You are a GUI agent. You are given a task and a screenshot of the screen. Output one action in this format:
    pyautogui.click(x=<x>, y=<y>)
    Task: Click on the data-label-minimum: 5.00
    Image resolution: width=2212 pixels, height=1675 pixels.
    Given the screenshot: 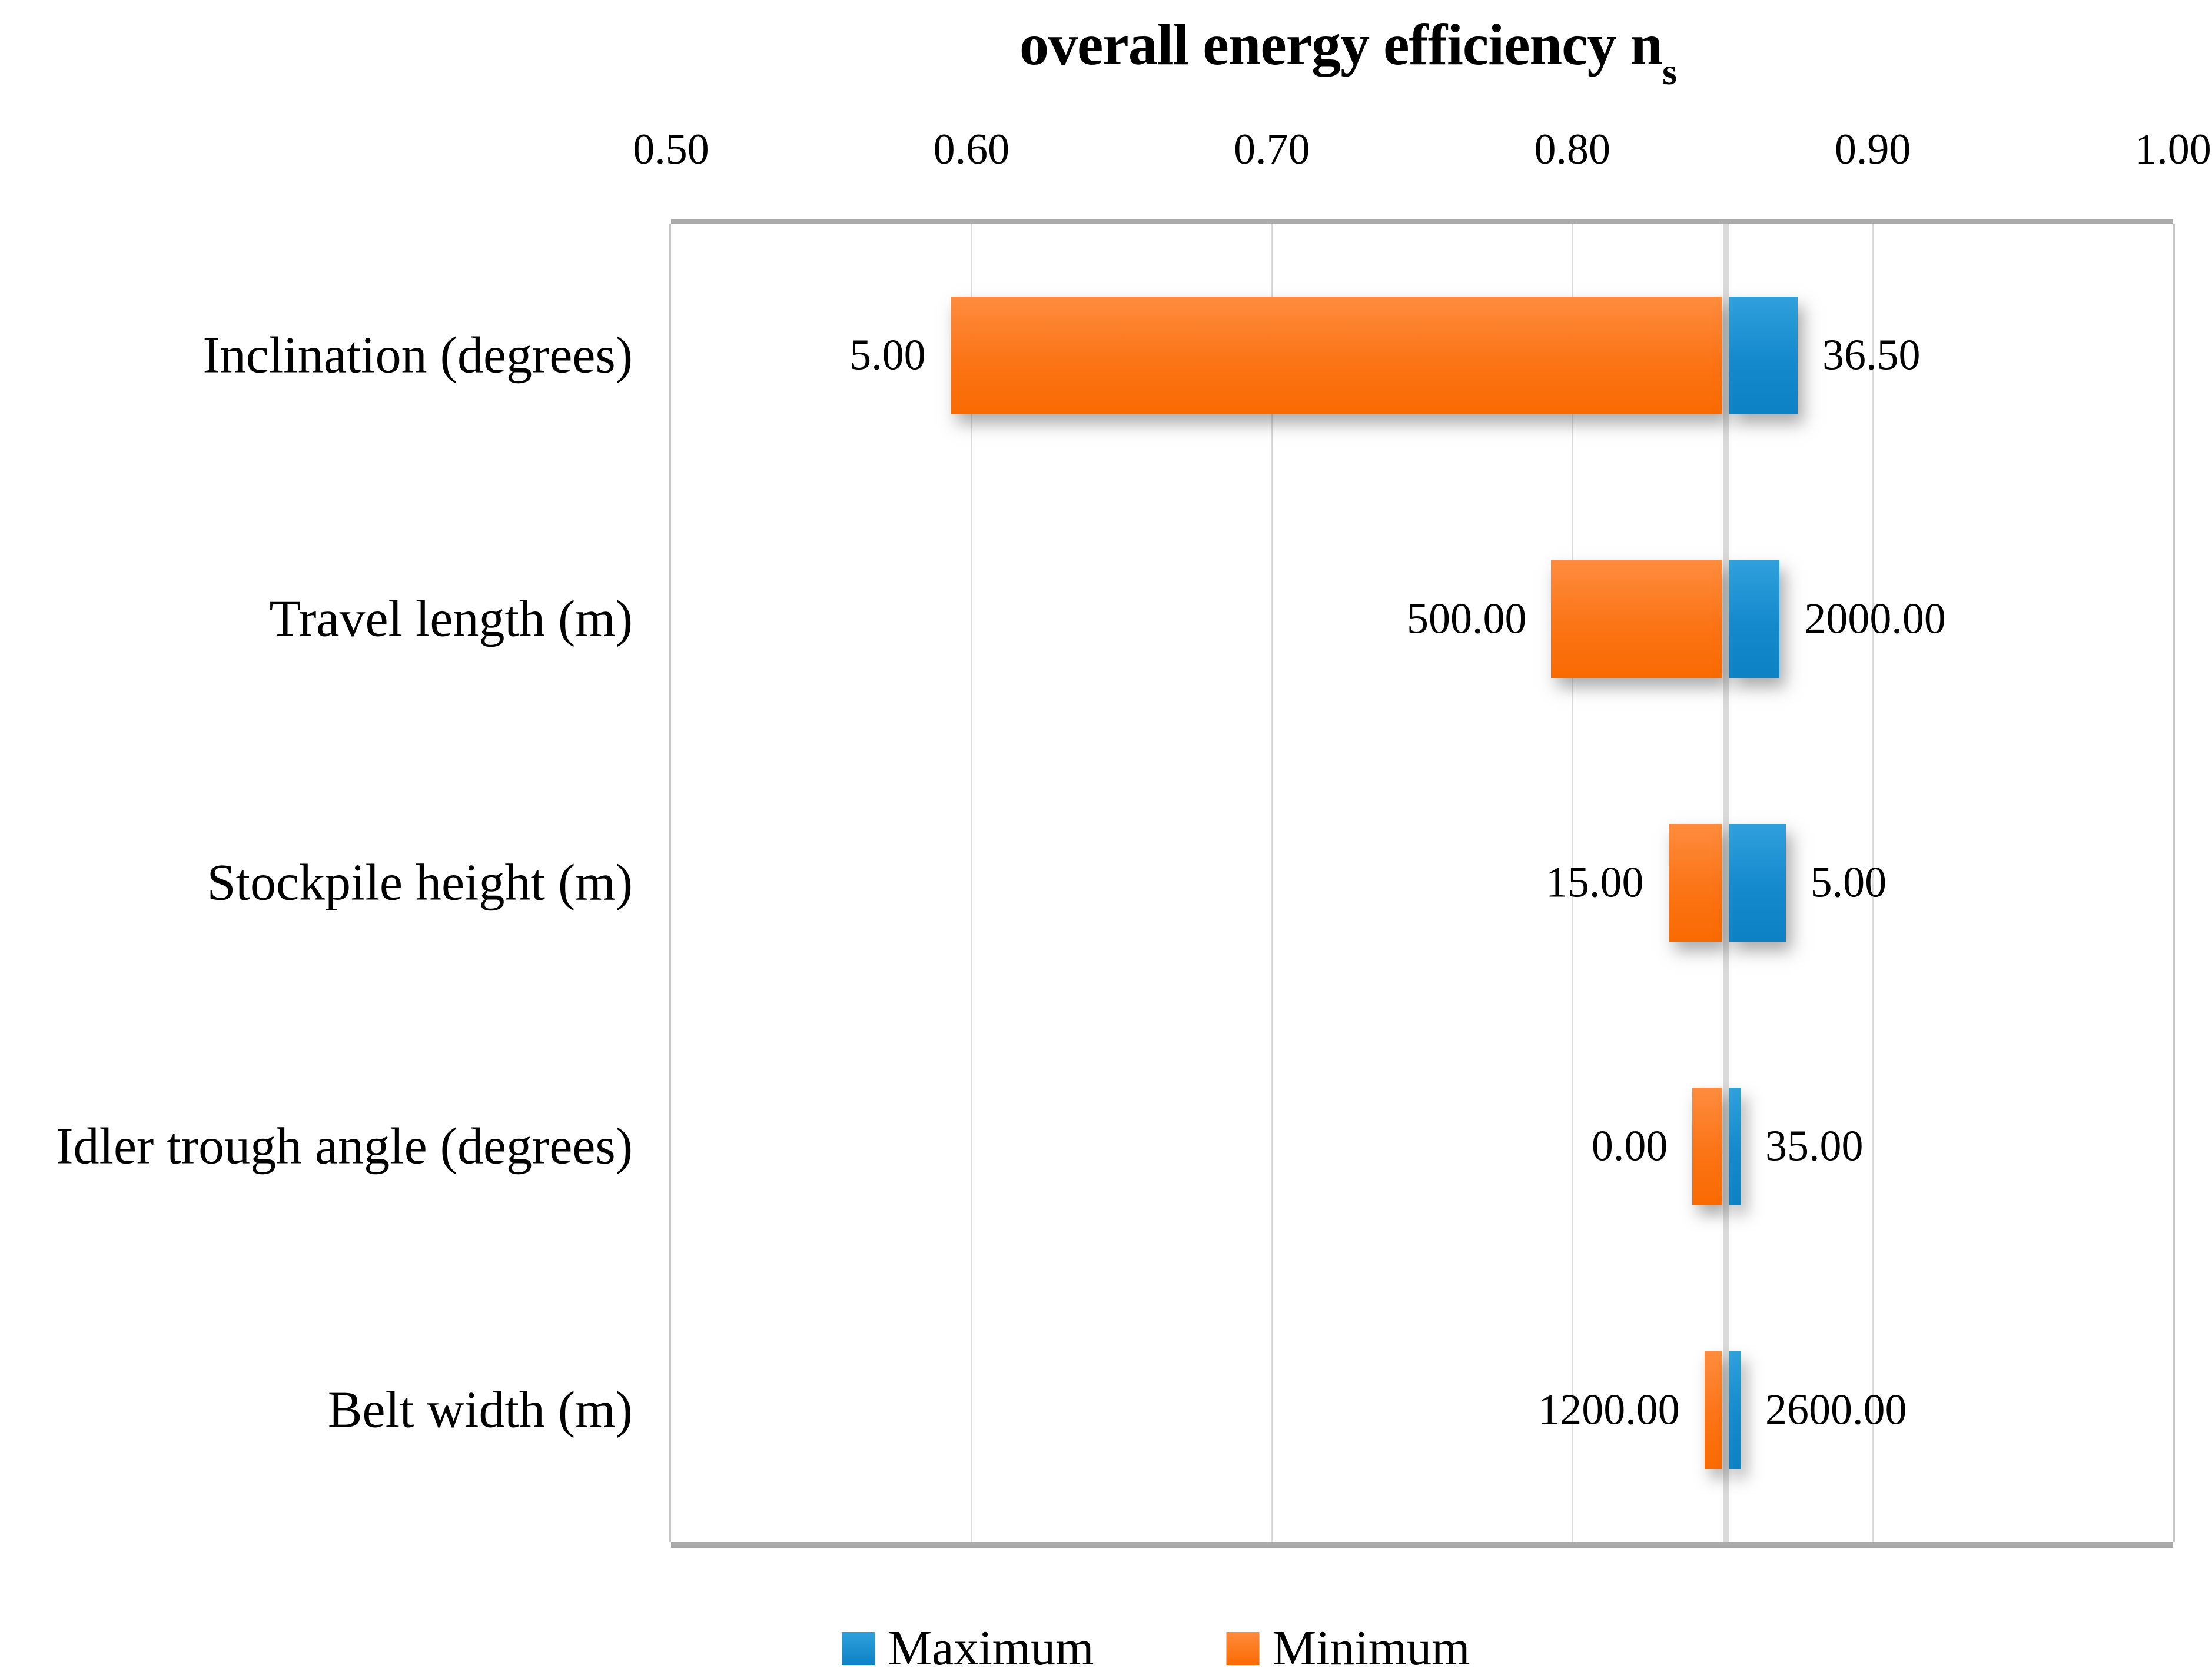 What is the action you would take?
    pyautogui.click(x=887, y=355)
    